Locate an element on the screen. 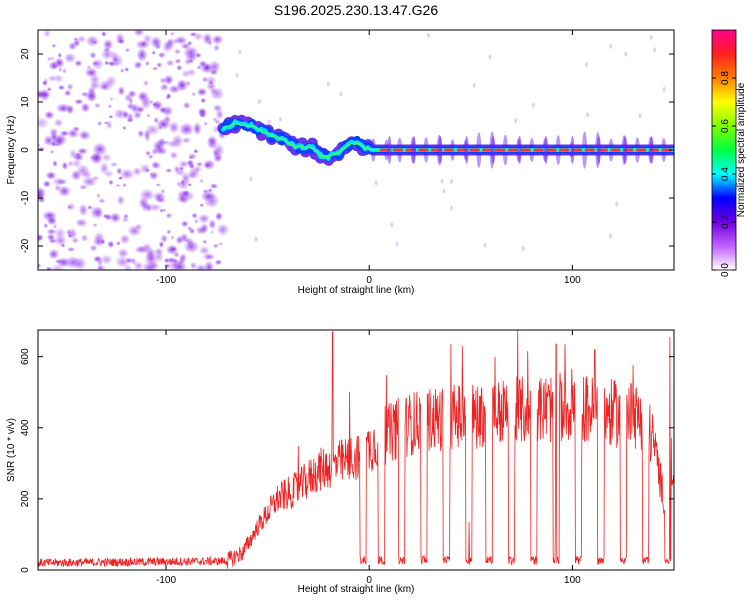  colorbar-tick-label: 0.6 is located at coordinates (725, 126).